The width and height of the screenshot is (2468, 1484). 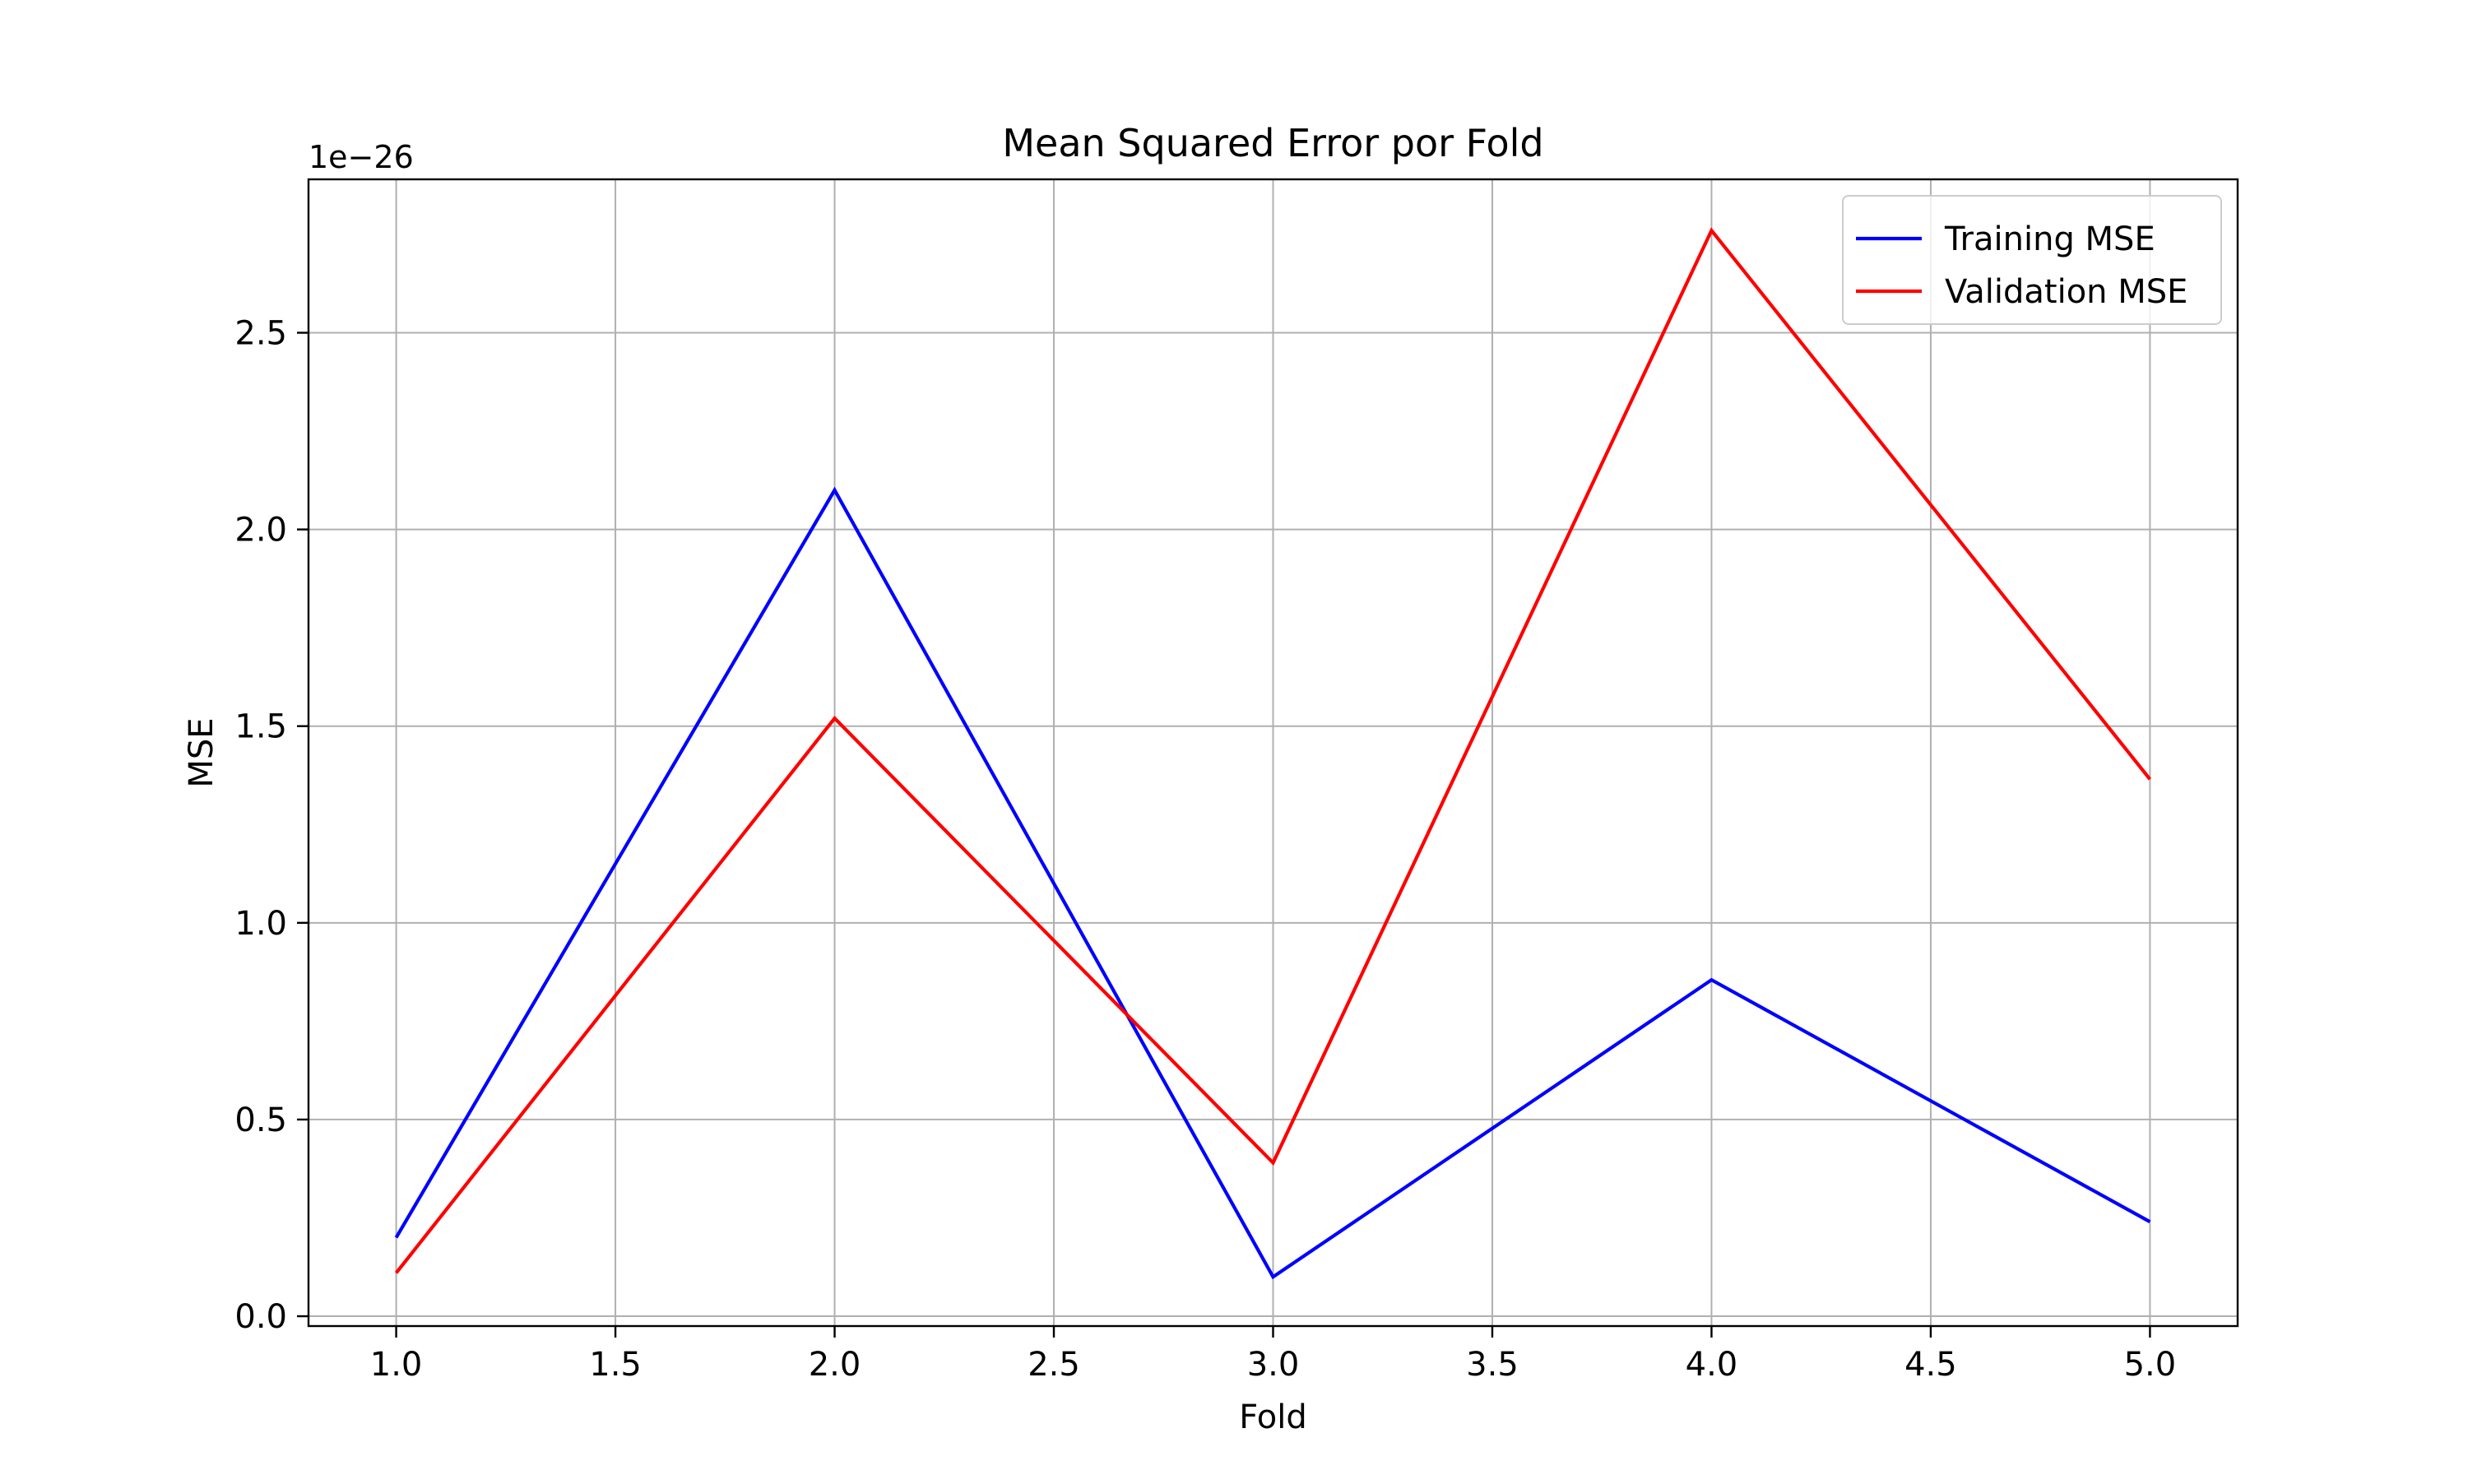 I want to click on y-tick-label: 2.5, so click(x=260, y=334).